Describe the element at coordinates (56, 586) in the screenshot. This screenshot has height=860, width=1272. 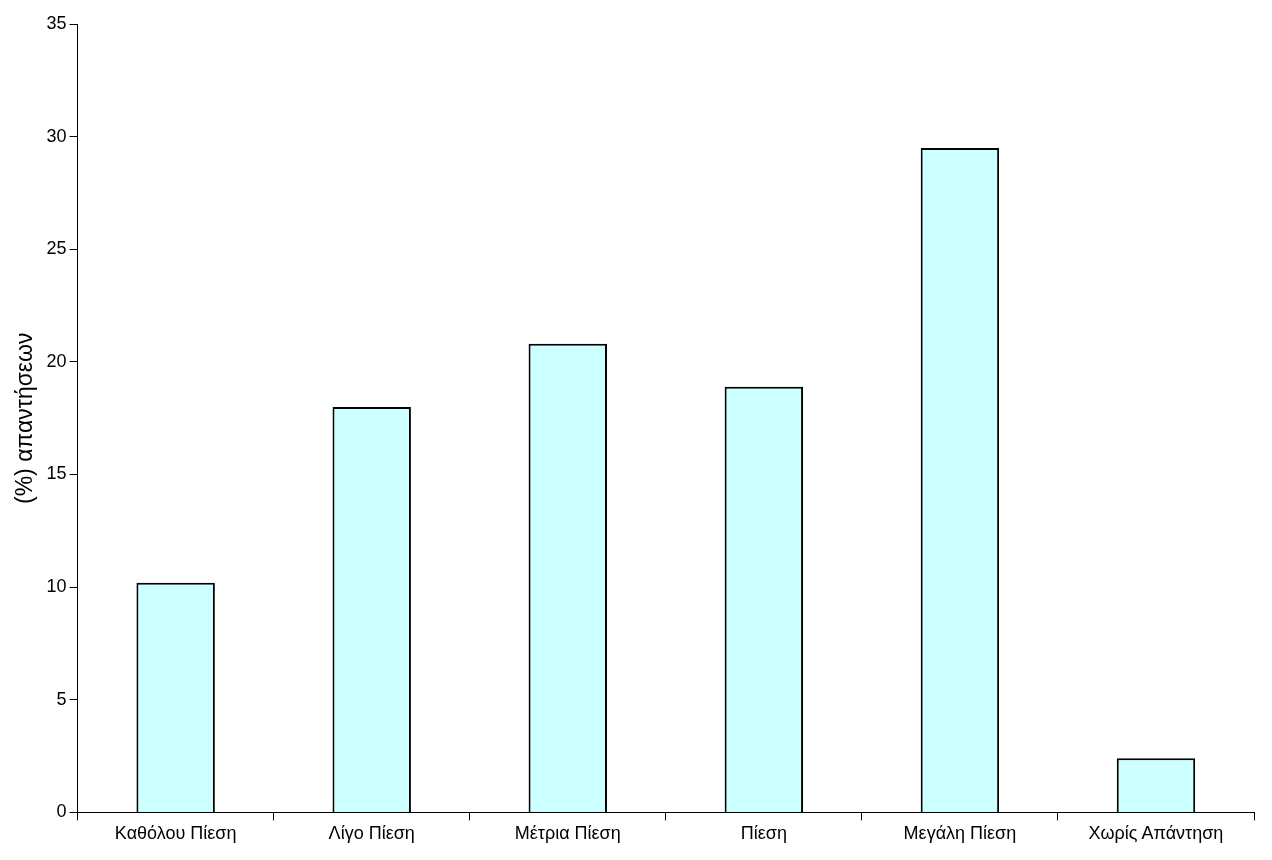
I see `y-tick-label: 10` at that location.